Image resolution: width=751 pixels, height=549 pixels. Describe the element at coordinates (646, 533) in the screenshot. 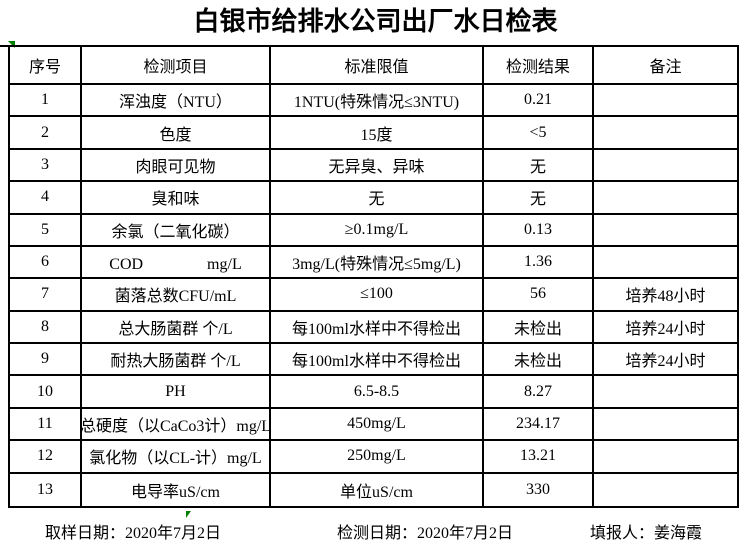

I see `footer-reporter: 填报人：姜海霞` at that location.